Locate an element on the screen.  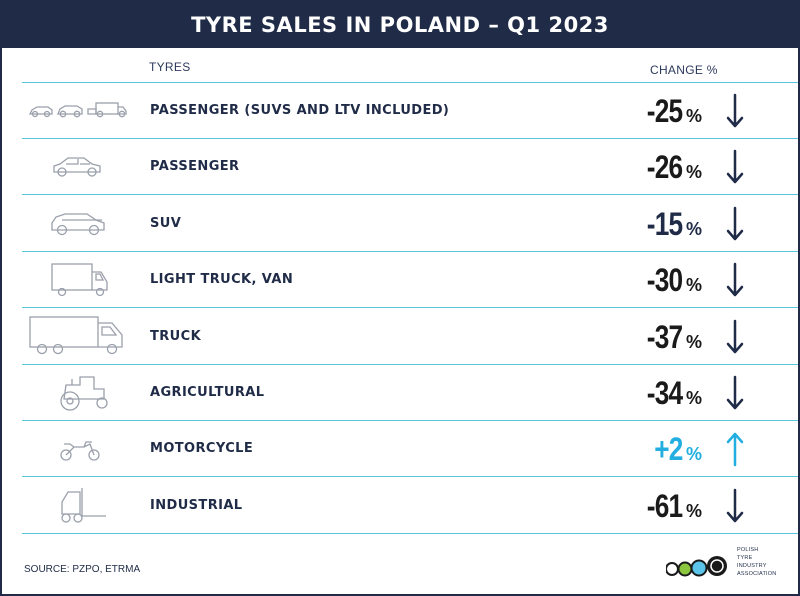
change-value: -61 is located at coordinates (664, 505).